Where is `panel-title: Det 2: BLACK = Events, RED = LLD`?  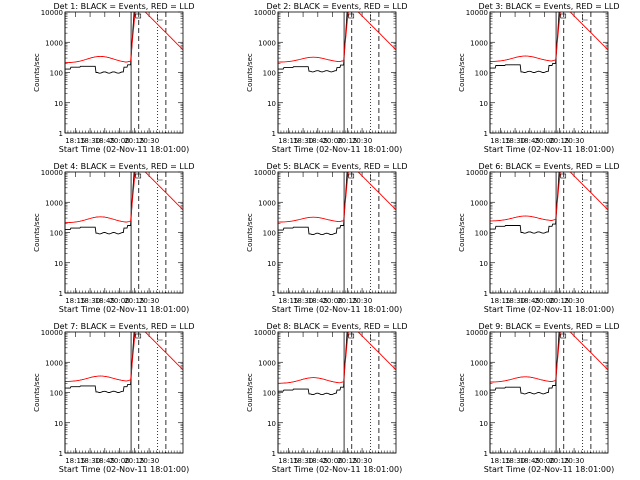
panel-title: Det 2: BLACK = Events, RED = LLD is located at coordinates (337, 6).